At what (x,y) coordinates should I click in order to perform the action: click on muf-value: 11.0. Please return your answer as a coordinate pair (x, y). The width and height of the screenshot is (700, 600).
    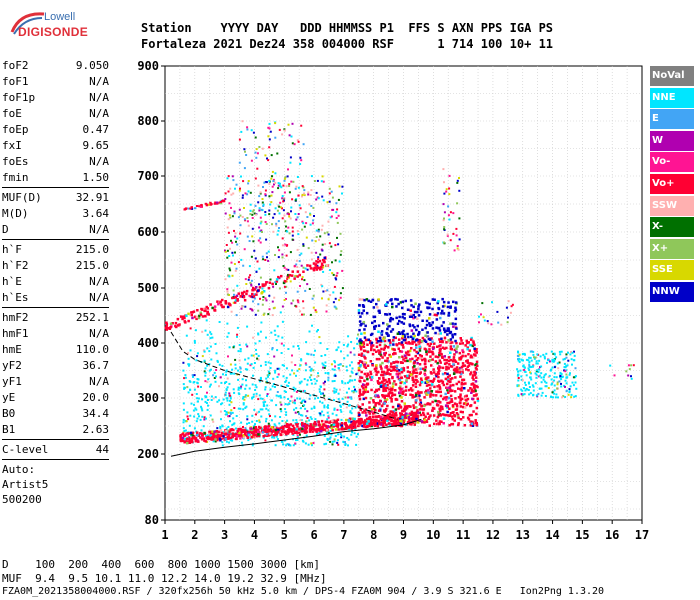
    Looking at the image, I should click on (141, 578).